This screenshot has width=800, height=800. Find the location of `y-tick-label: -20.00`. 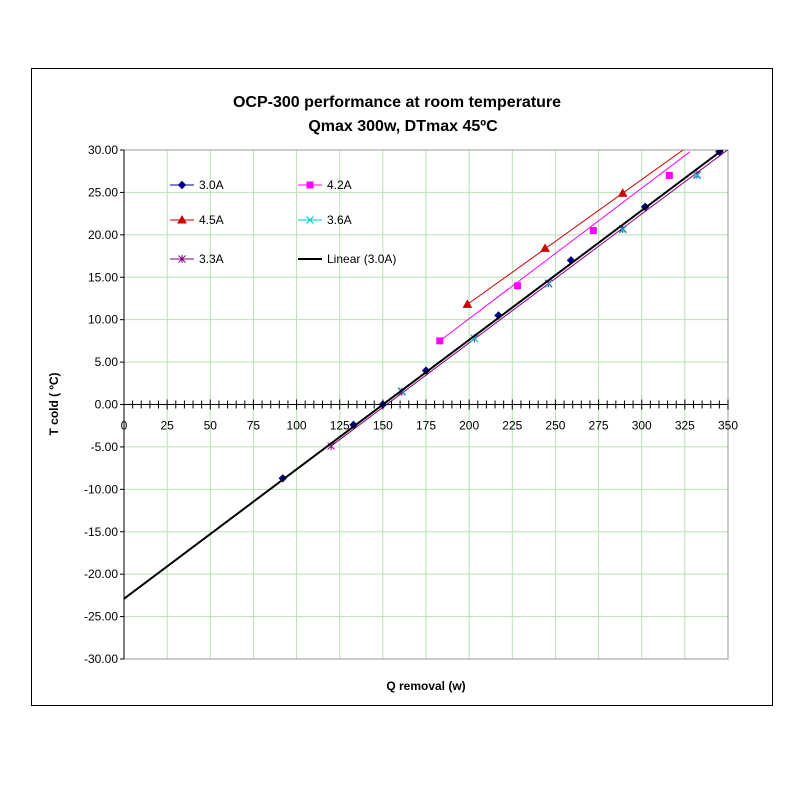

y-tick-label: -20.00 is located at coordinates (101, 574).